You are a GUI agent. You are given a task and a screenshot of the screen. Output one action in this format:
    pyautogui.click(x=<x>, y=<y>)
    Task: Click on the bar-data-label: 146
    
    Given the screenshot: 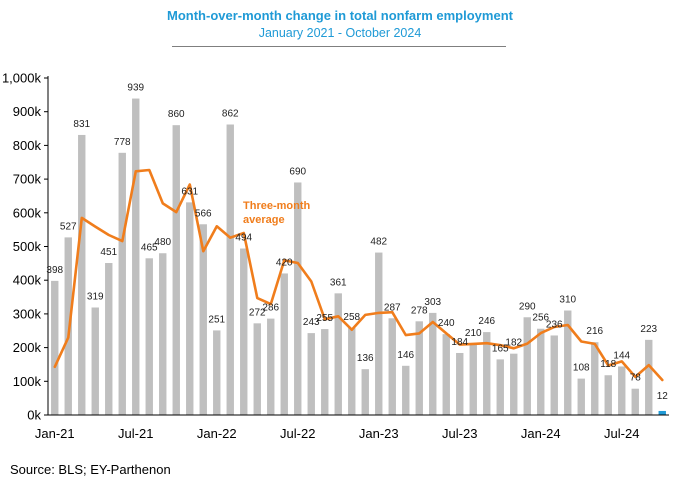 What is the action you would take?
    pyautogui.click(x=405, y=355)
    